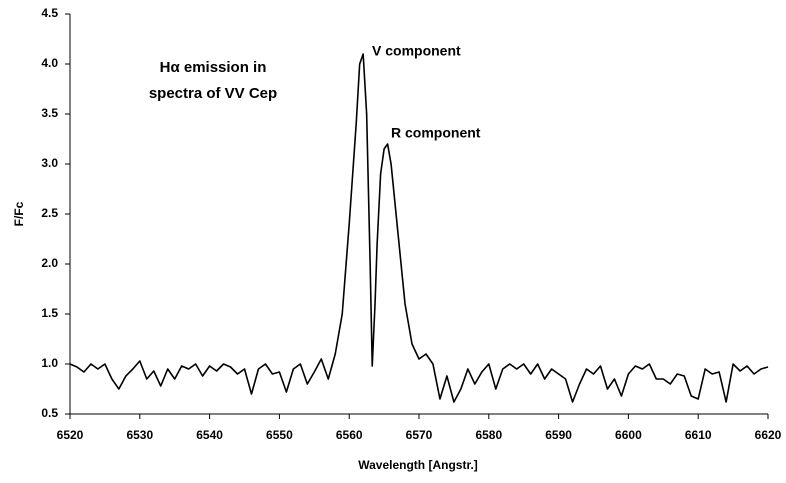 The height and width of the screenshot is (483, 786). What do you see at coordinates (49, 13) in the screenshot?
I see `y-tick-label: 4.5` at bounding box center [49, 13].